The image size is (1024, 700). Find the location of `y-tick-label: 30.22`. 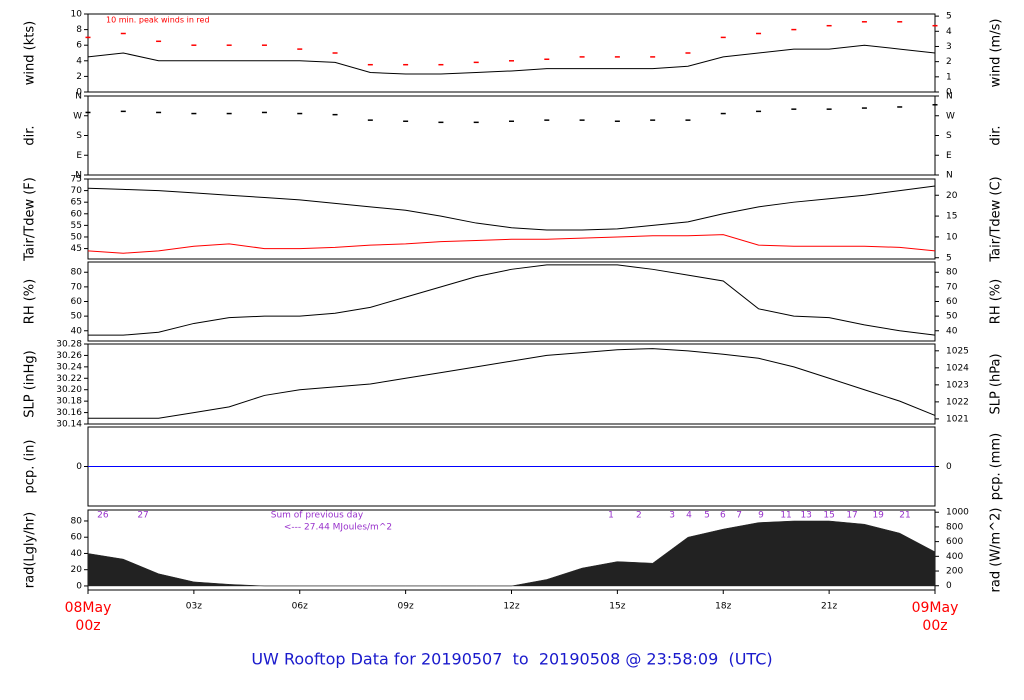

y-tick-label: 30.22 is located at coordinates (69, 379).